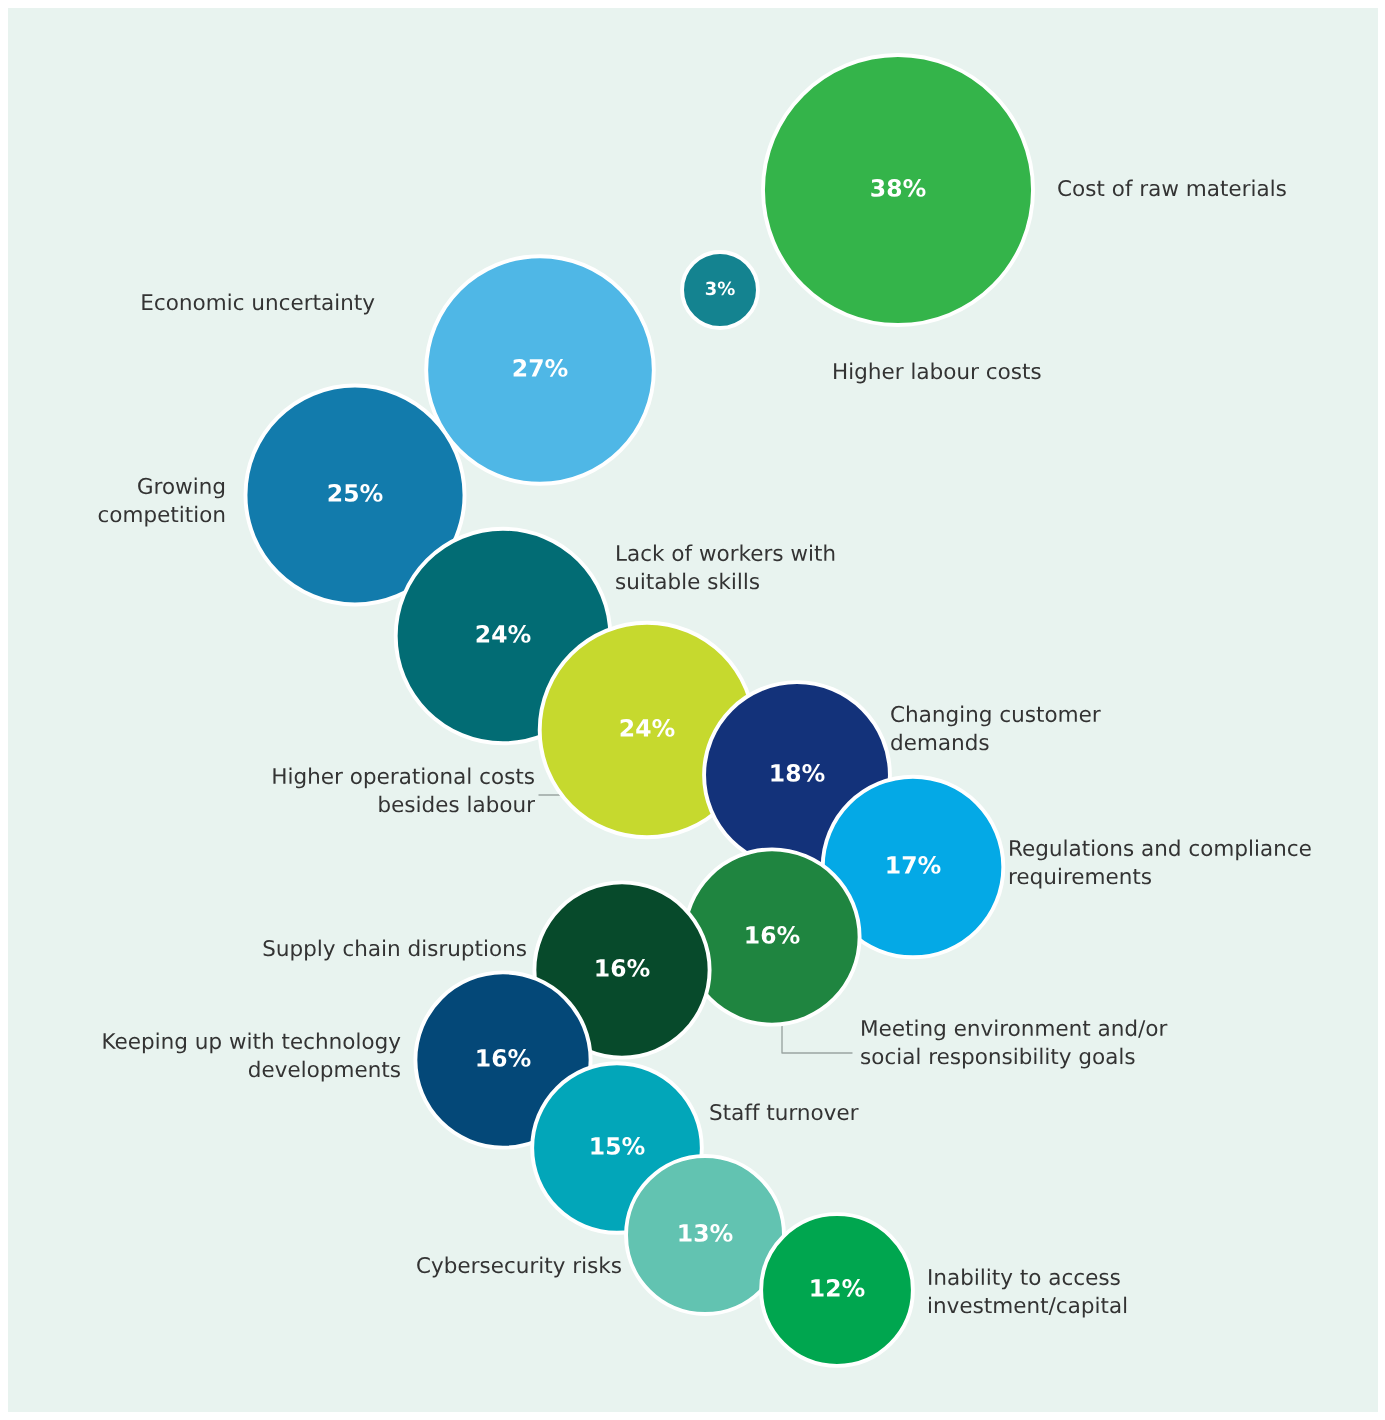 This screenshot has width=1385, height=1420. What do you see at coordinates (937, 373) in the screenshot?
I see `category-label: Higher labour costs` at bounding box center [937, 373].